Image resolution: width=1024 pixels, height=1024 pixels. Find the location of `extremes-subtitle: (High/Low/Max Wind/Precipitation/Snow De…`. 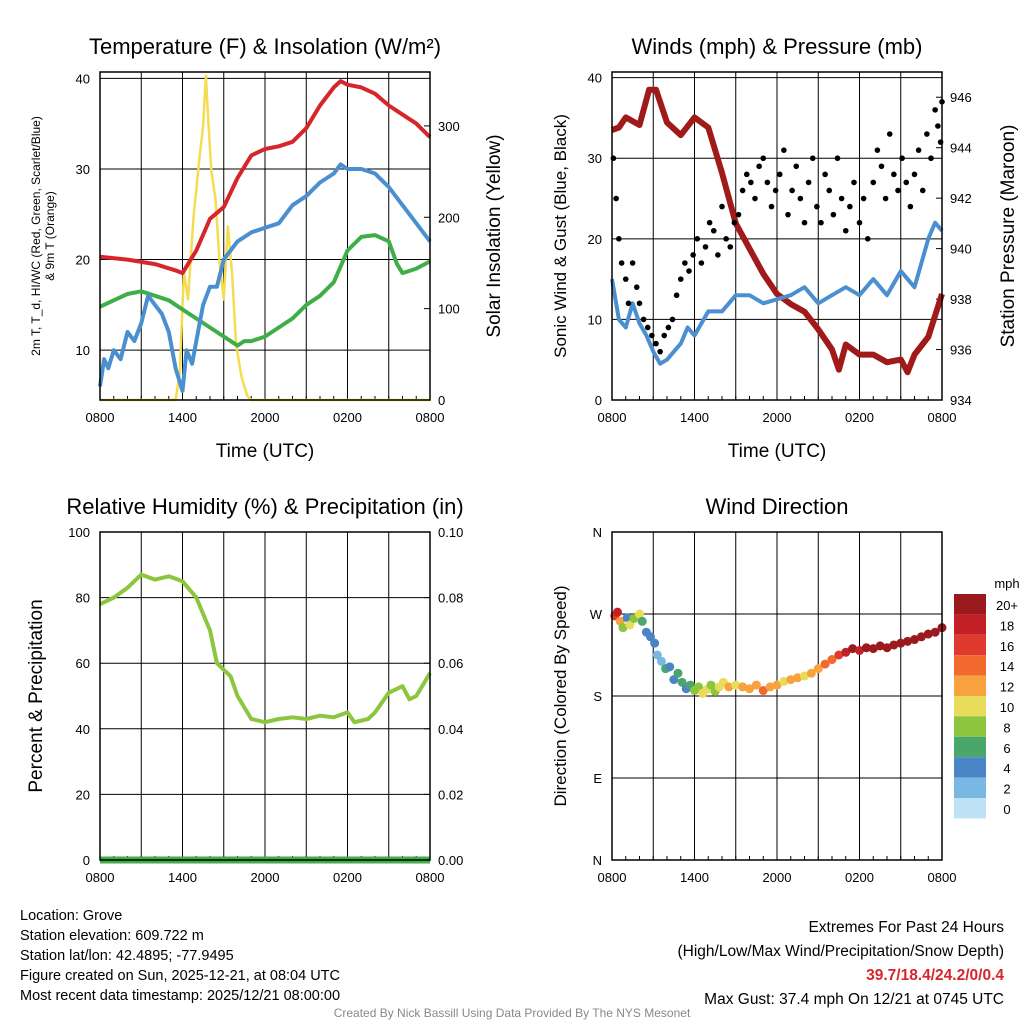

extremes-subtitle: (High/Low/Max Wind/Precipitation/Snow De… is located at coordinates (841, 951).